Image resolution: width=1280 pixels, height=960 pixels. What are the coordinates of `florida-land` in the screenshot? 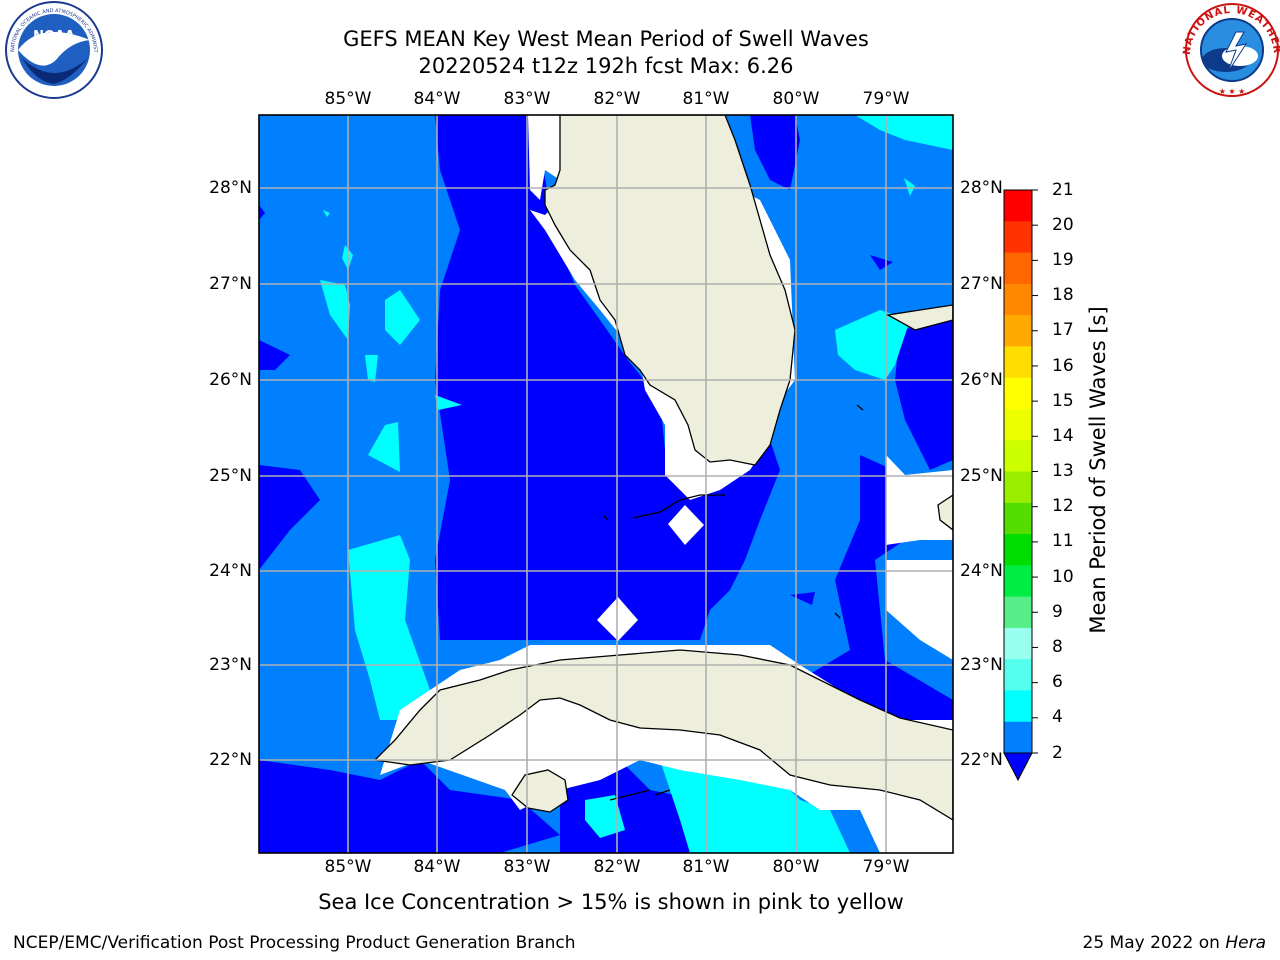 It's located at (670, 290).